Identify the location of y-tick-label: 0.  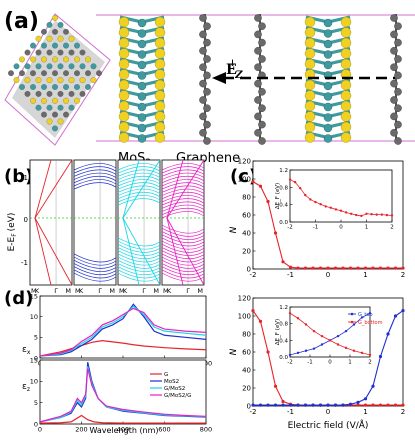
(36, 424).